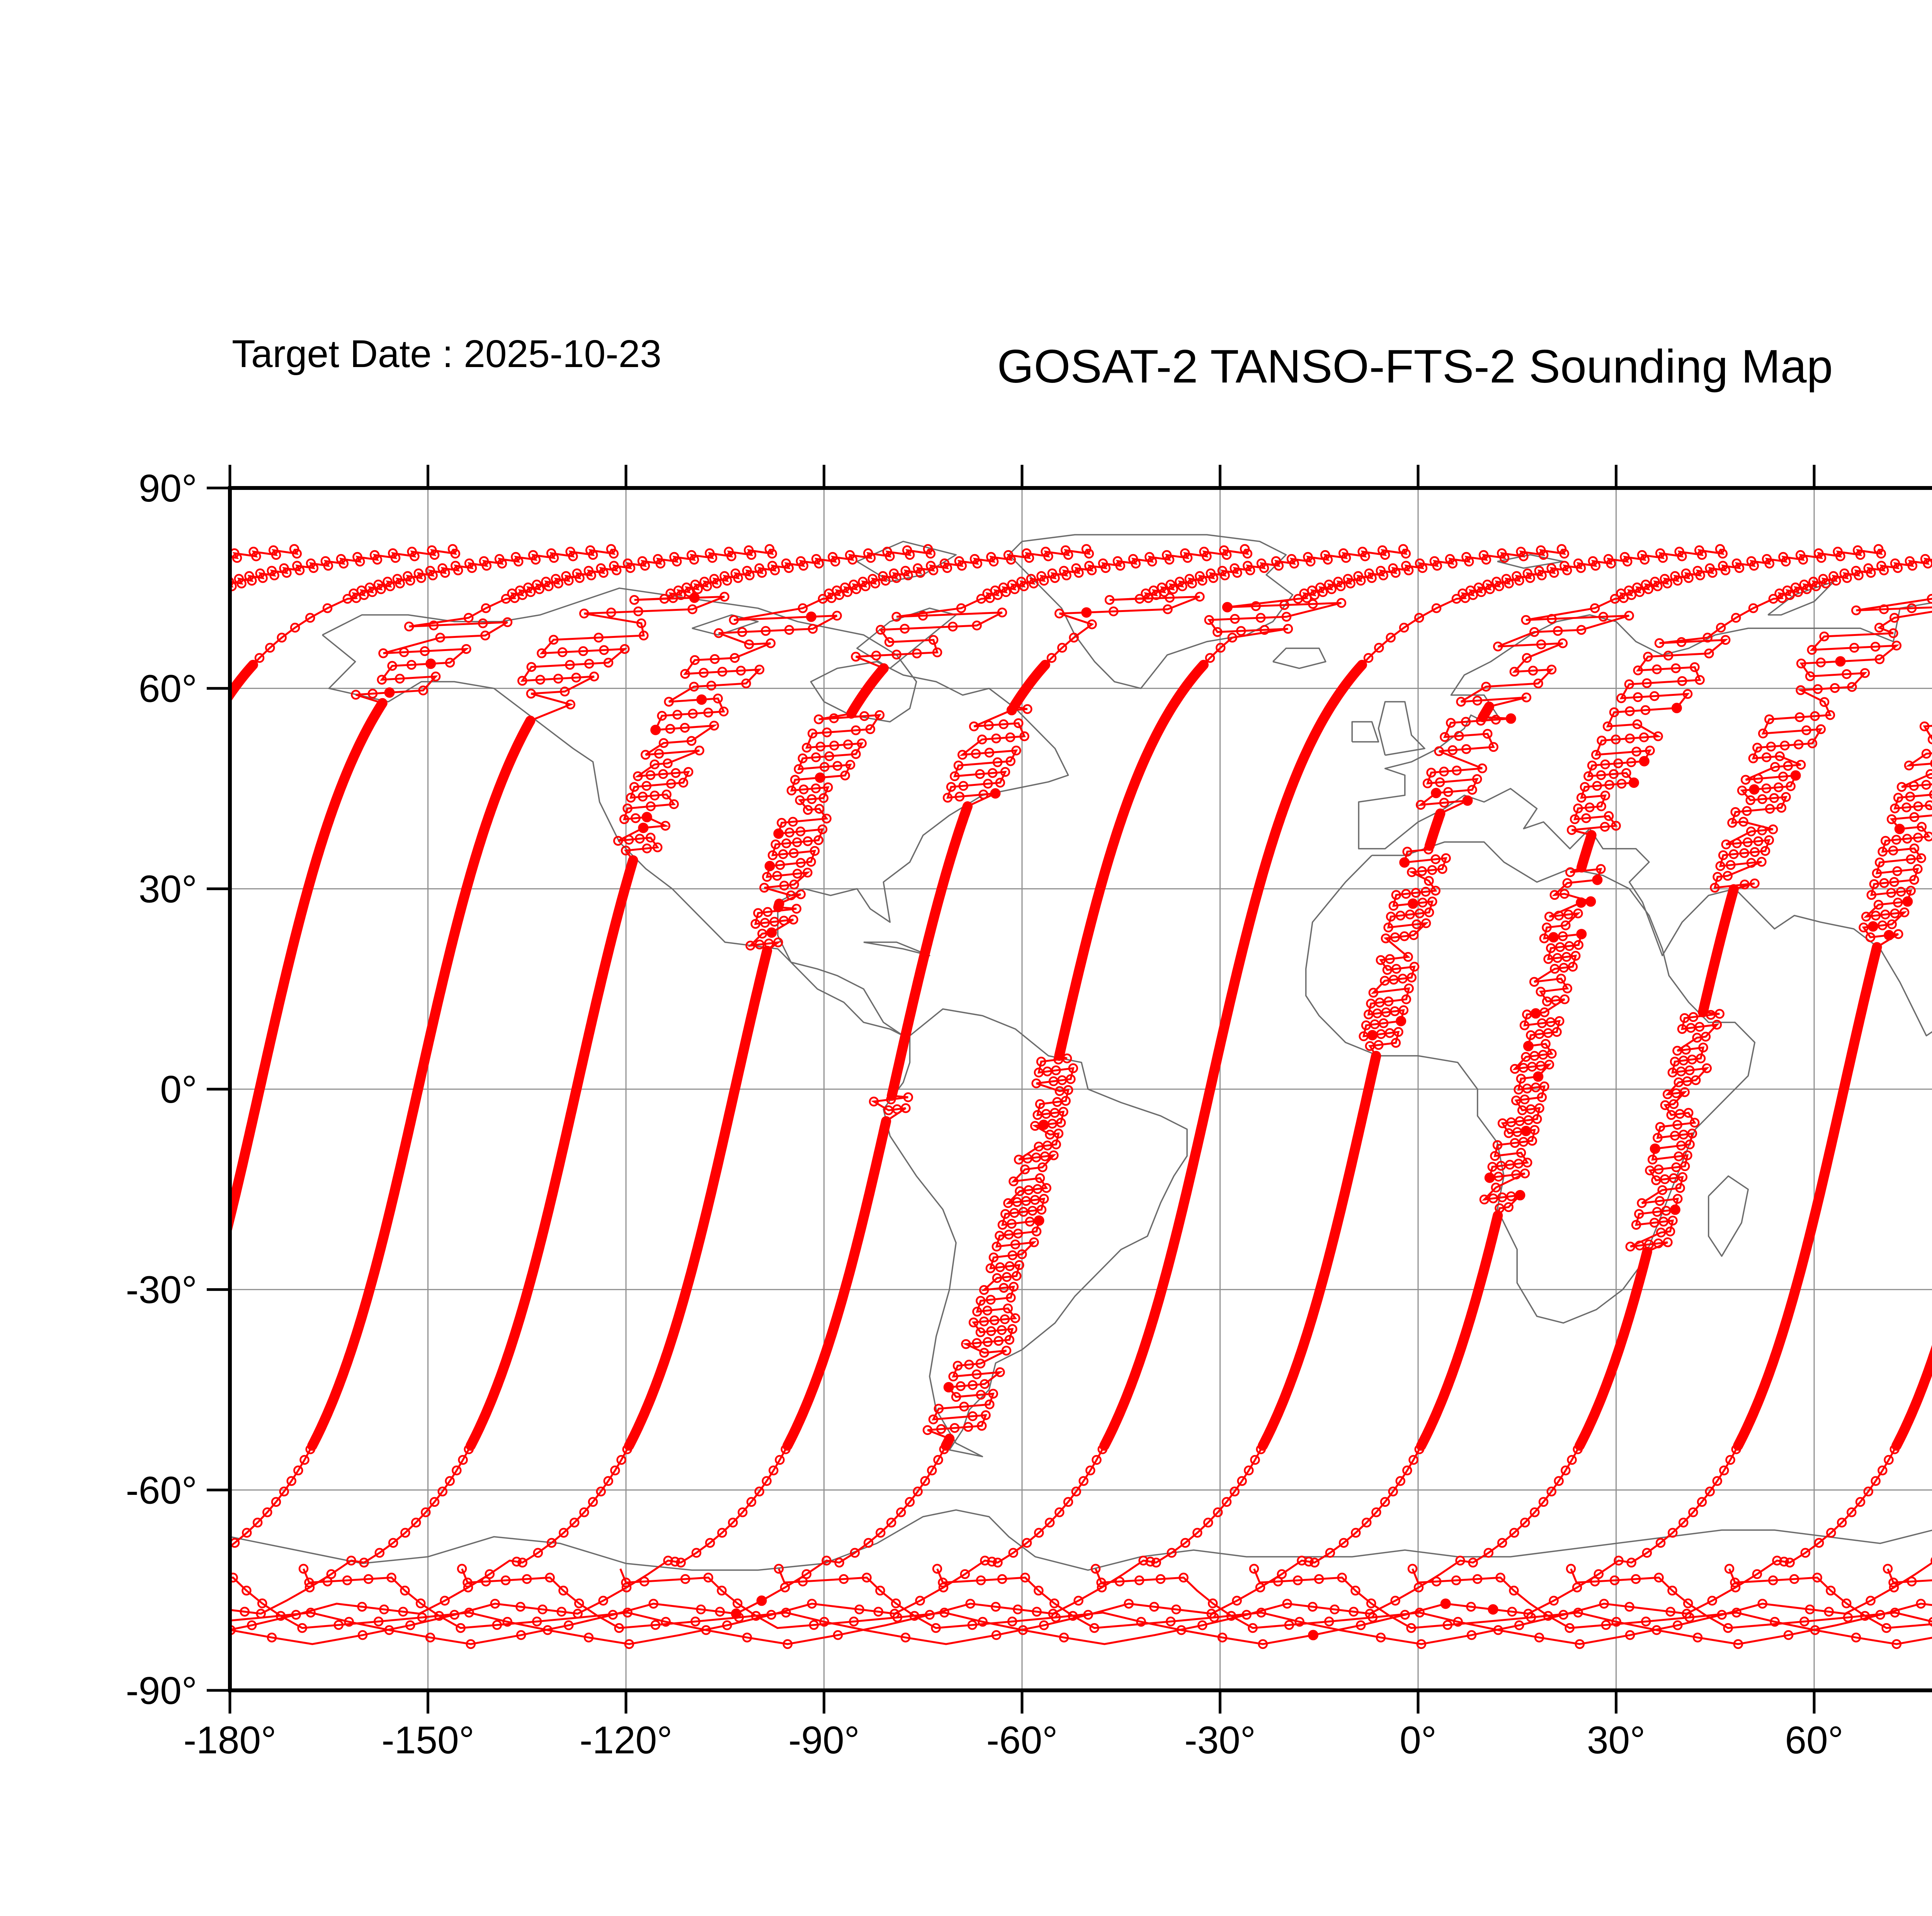  I want to click on coastline-south_america, so click(1035, 1232).